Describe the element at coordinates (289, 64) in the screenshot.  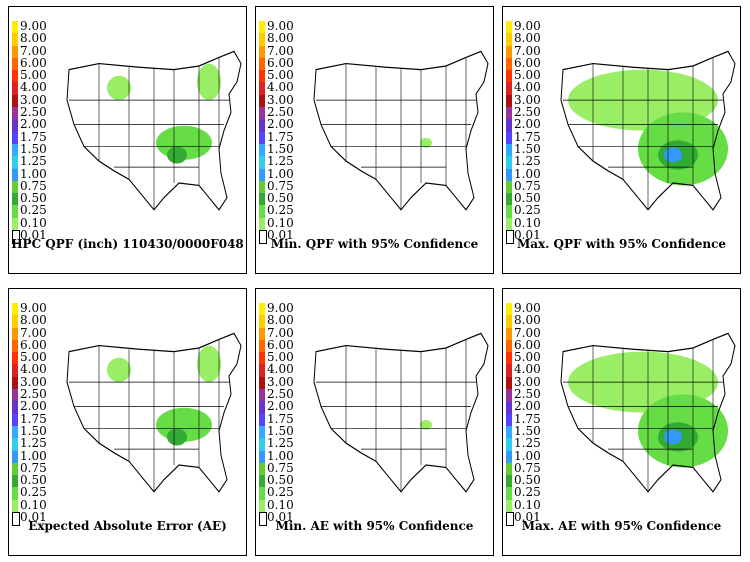
I see `legend-row: 6.00` at that location.